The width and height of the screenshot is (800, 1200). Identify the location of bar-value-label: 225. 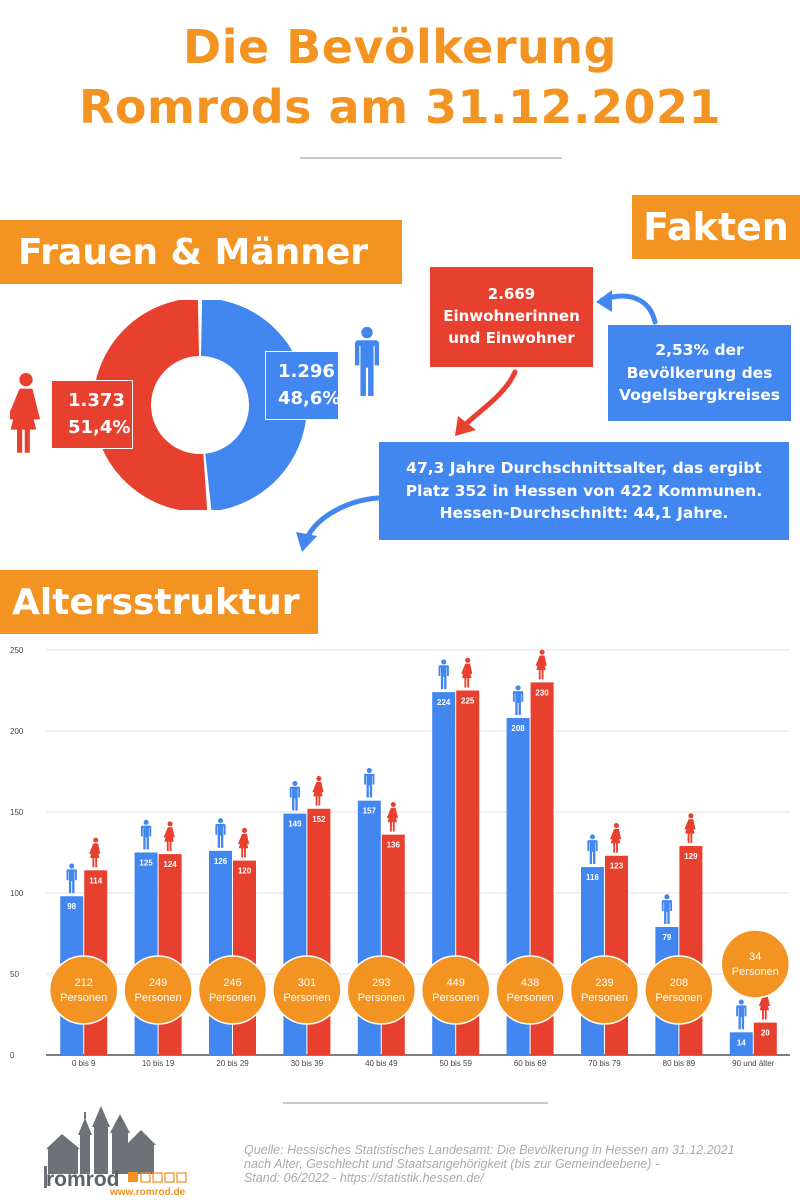
(468, 701).